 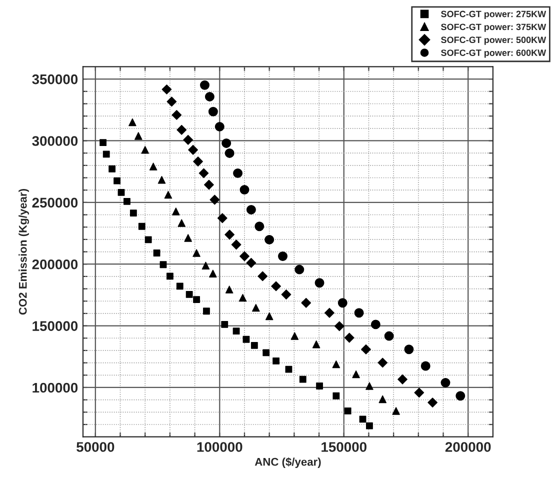 What do you see at coordinates (24, 252) in the screenshot?
I see `y-axis-title: CO2 Emission (Kg/year)` at bounding box center [24, 252].